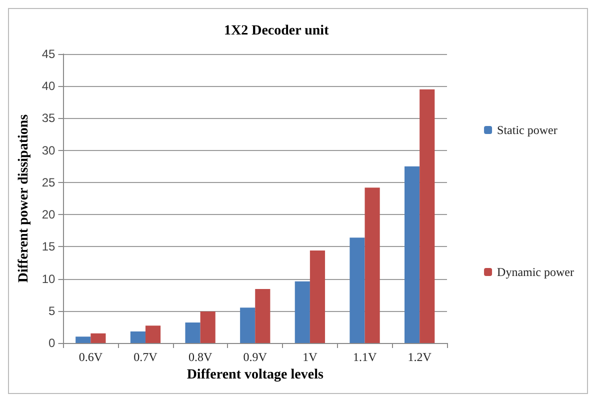  Describe the element at coordinates (420, 357) in the screenshot. I see `x-tick-label: 1.2V` at that location.